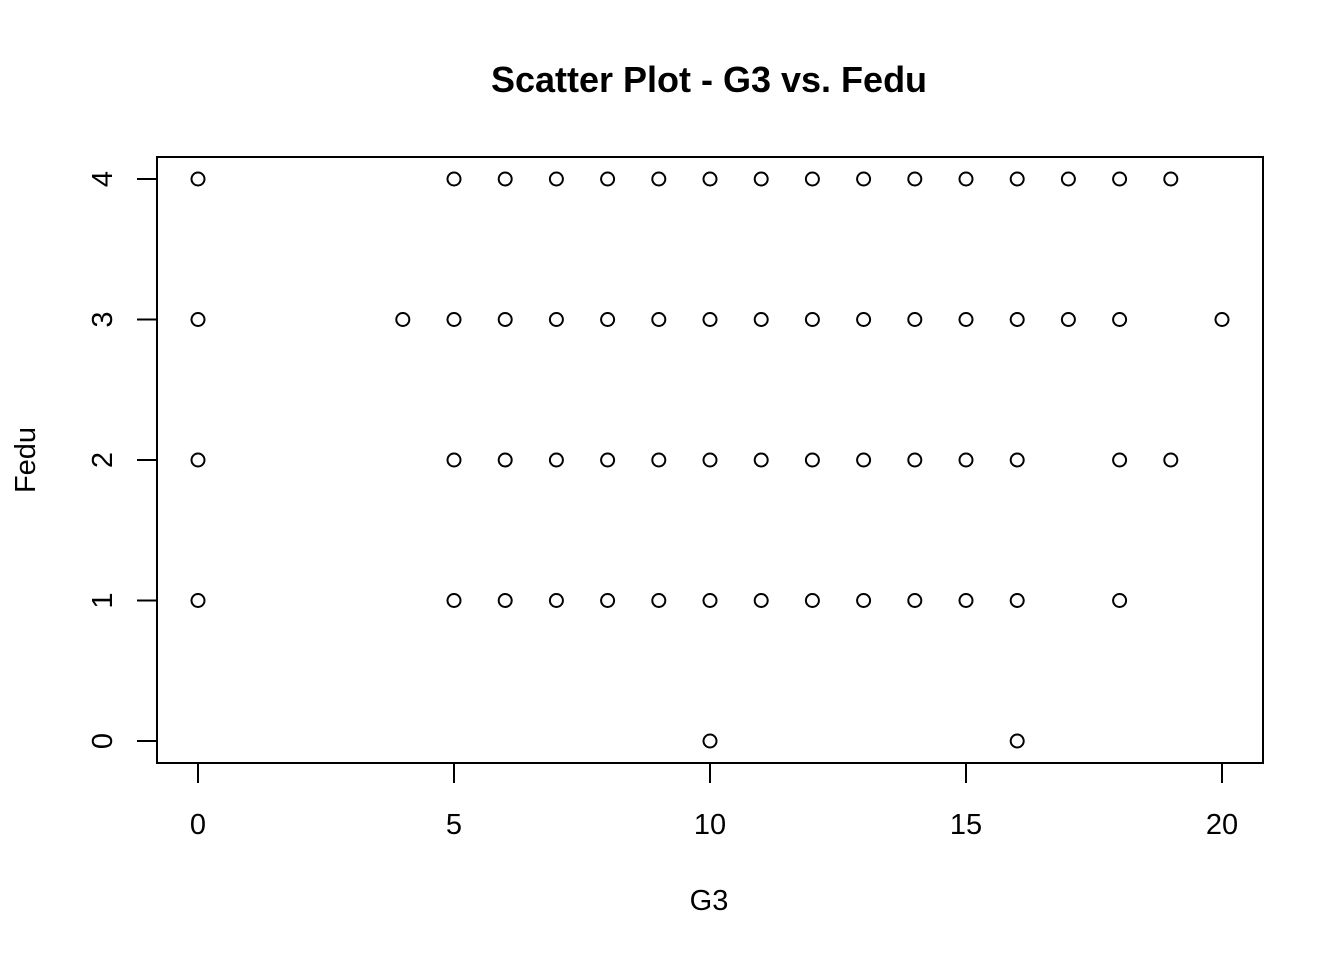  Describe the element at coordinates (103, 600) in the screenshot. I see `y-tick-label: 1` at that location.